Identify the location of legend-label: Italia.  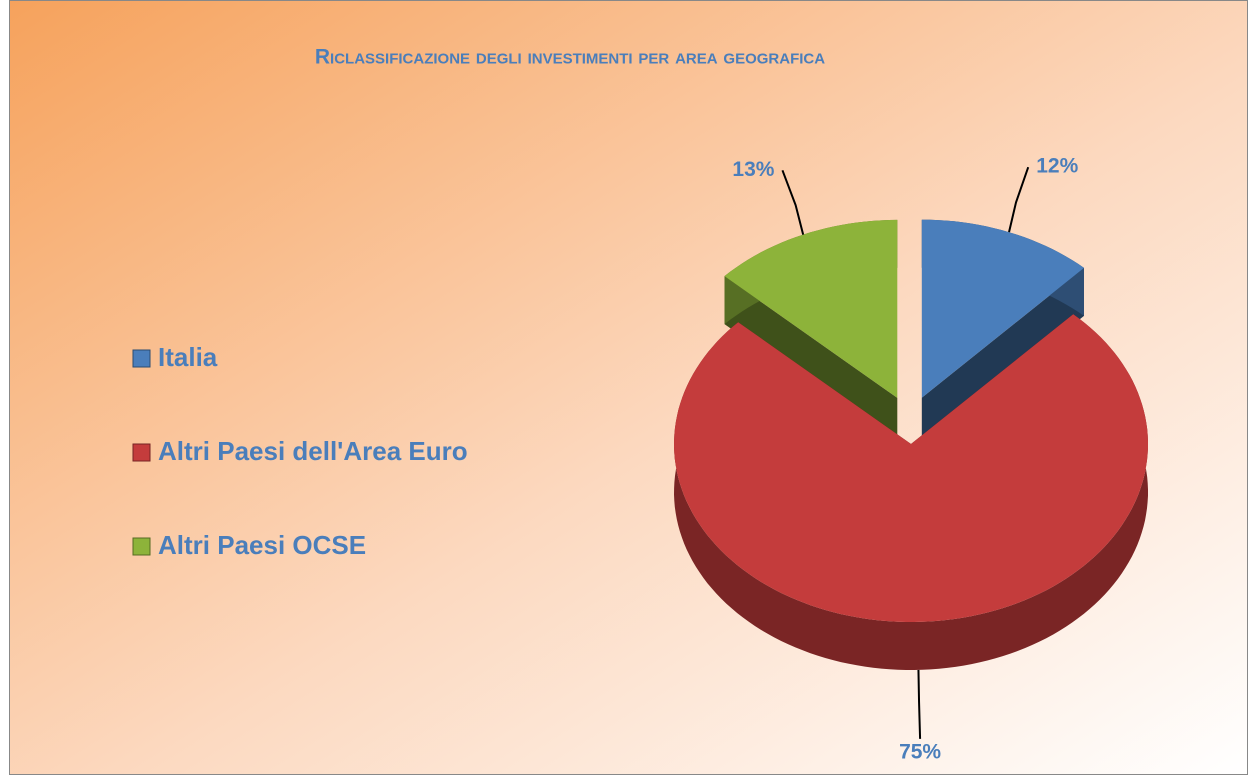
(188, 357).